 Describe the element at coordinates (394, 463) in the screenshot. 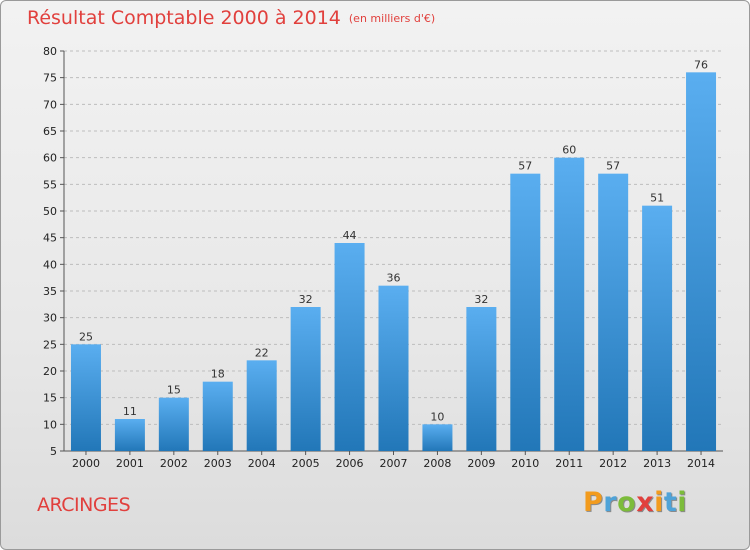

I see `x-tick-label-2007: 2007` at that location.